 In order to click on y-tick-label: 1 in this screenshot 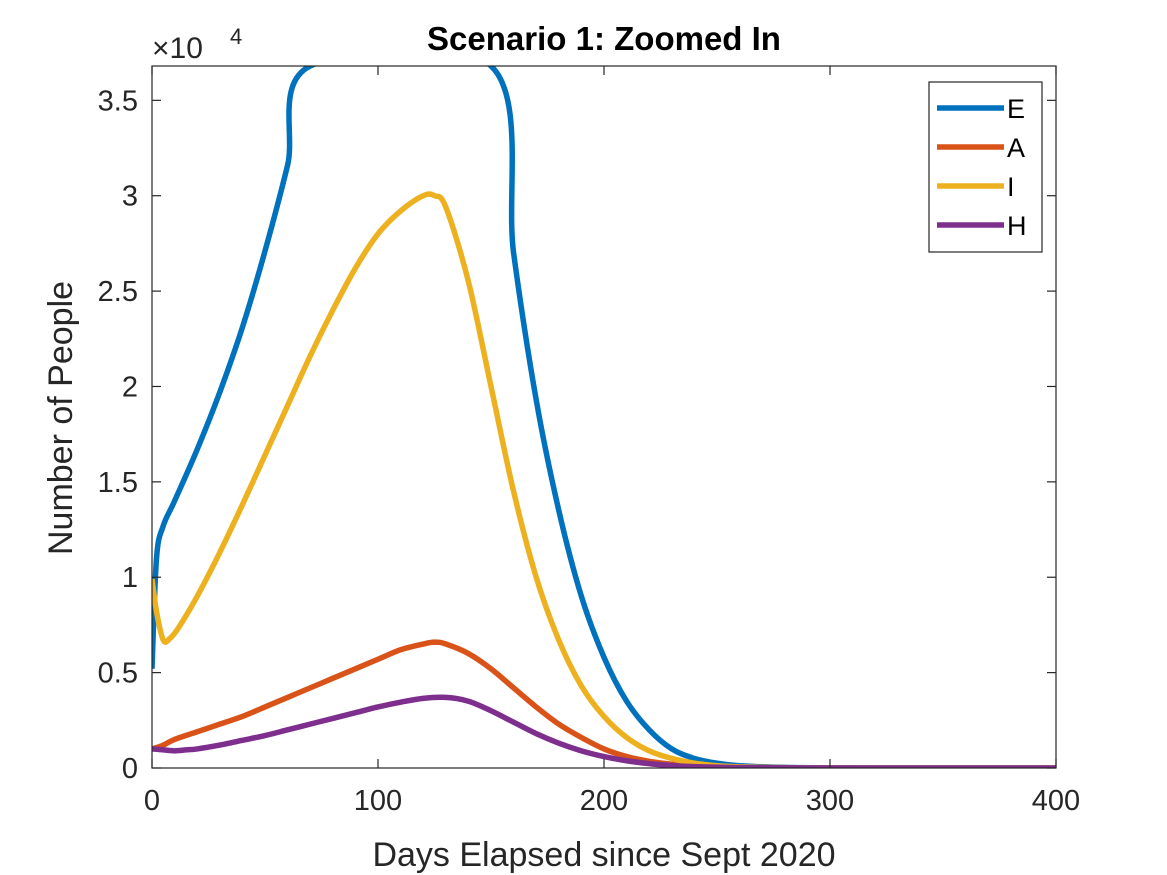, I will do `click(130, 578)`.